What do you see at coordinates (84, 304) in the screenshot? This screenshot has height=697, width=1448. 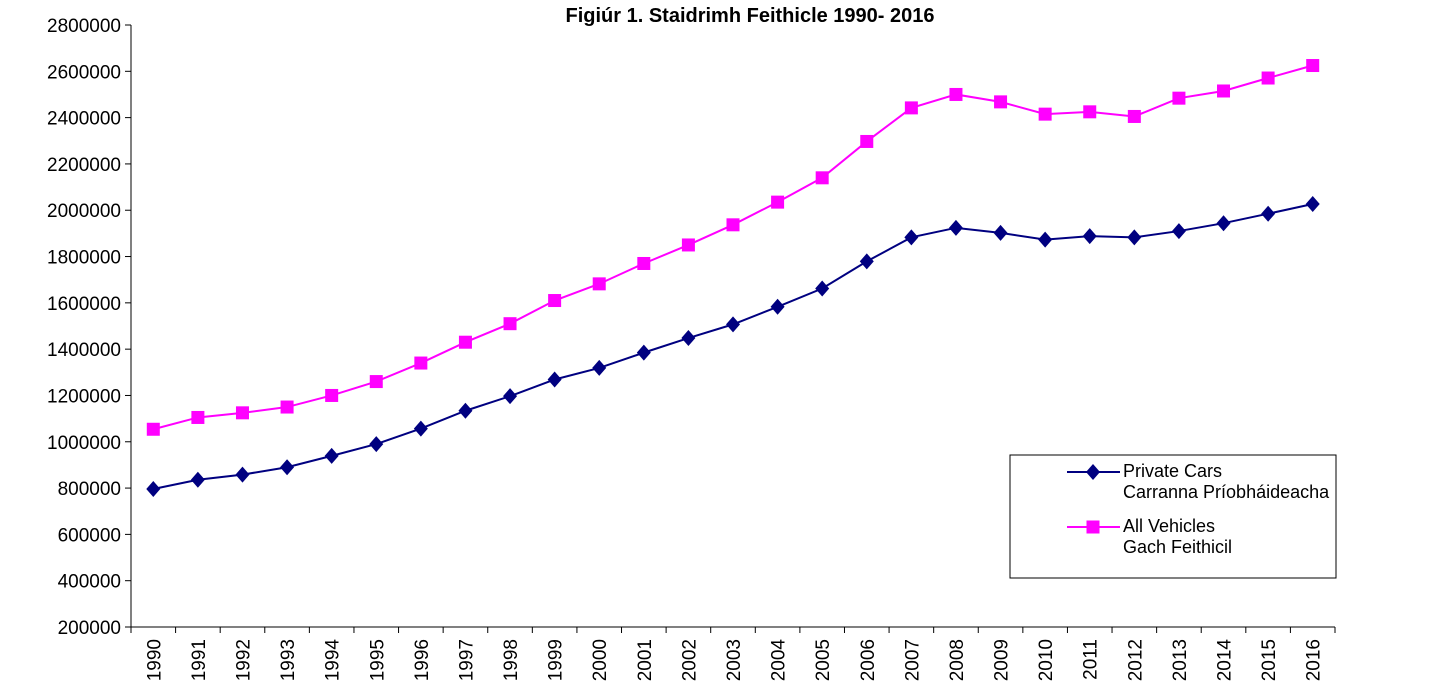 I see `y-tick-label: 1600000` at bounding box center [84, 304].